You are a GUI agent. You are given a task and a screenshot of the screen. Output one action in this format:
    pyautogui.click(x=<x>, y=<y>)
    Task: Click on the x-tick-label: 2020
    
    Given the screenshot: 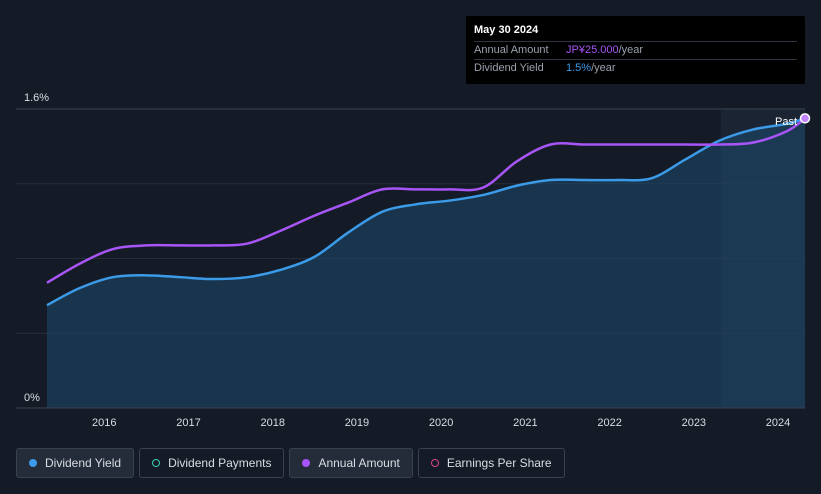 What is the action you would take?
    pyautogui.click(x=441, y=423)
    